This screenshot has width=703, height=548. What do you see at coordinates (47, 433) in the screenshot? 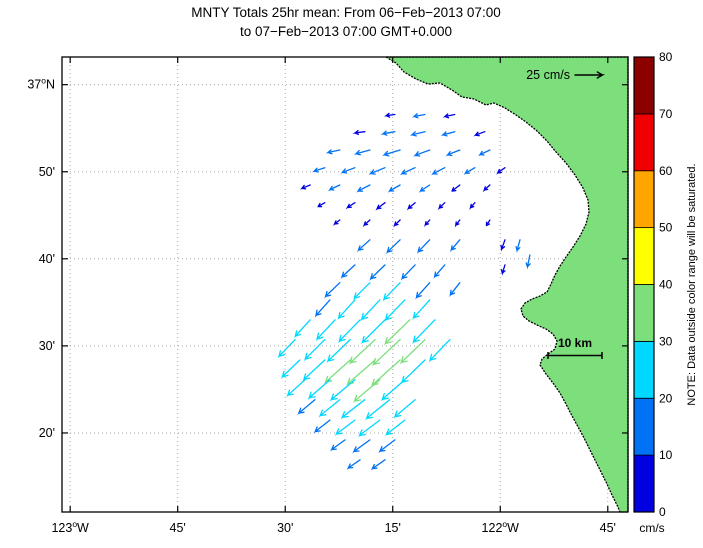
I see `y-tick-label: 20'` at bounding box center [47, 433].